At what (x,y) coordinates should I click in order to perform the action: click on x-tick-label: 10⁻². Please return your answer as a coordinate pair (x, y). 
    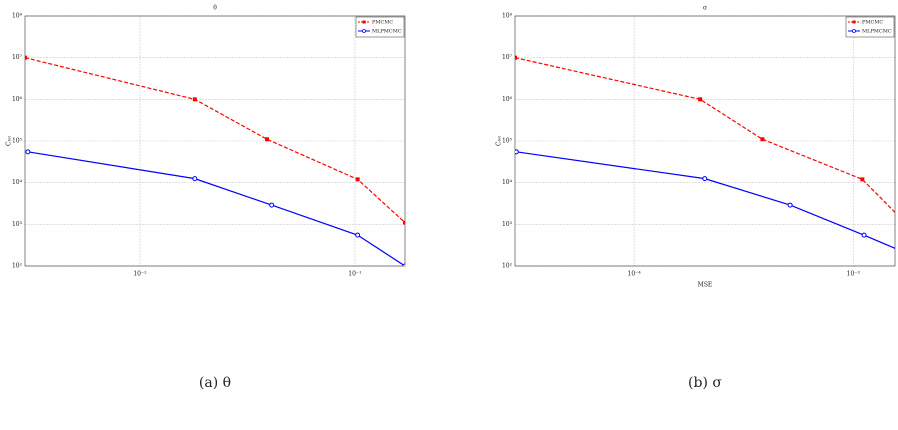
    Looking at the image, I should click on (140, 274).